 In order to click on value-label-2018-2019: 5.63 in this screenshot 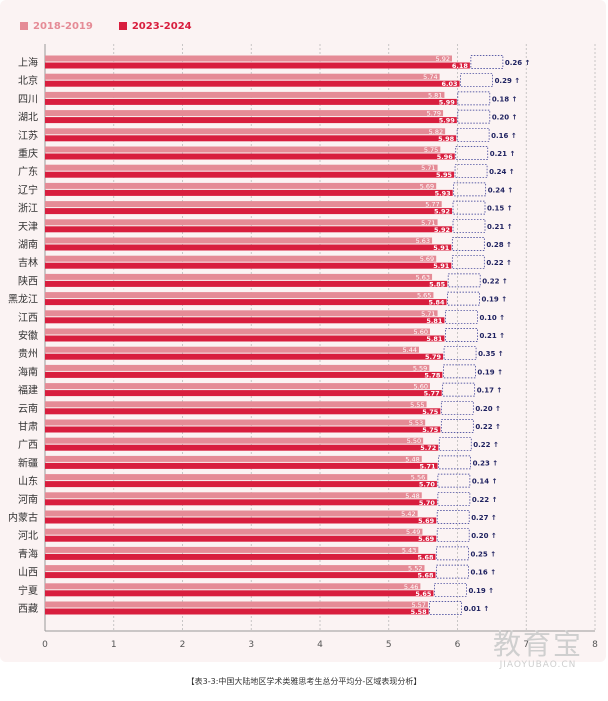, I will do `click(423, 241)`.